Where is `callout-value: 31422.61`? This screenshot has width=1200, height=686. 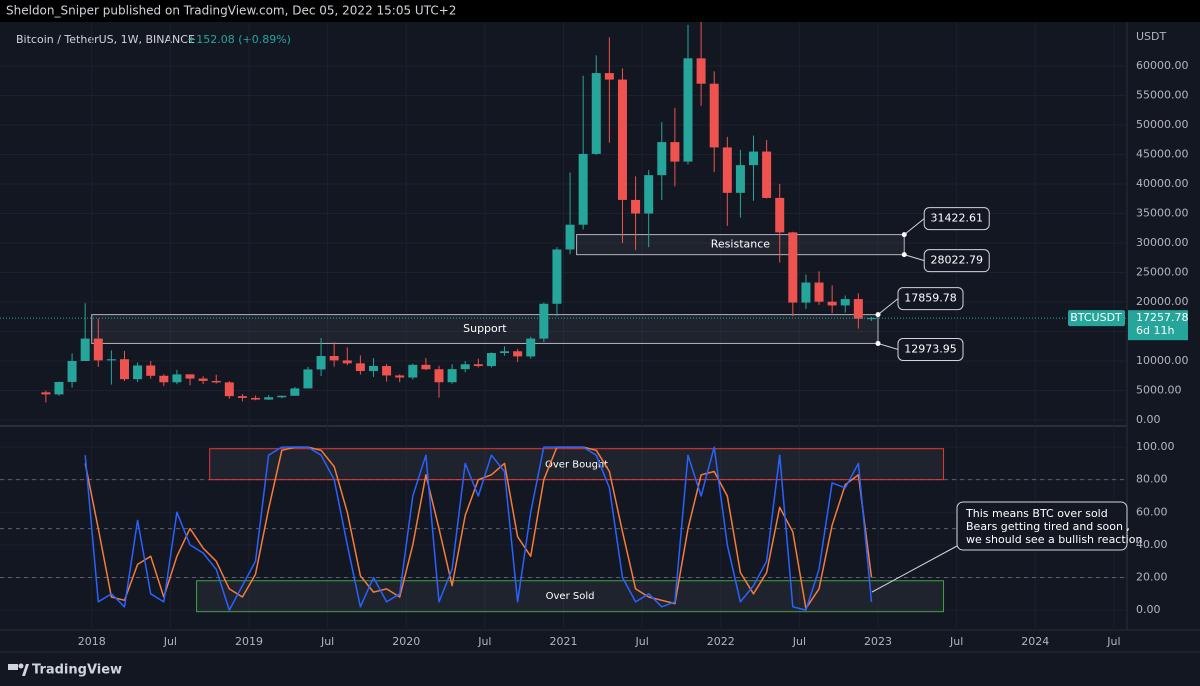
callout-value: 31422.61 is located at coordinates (956, 218).